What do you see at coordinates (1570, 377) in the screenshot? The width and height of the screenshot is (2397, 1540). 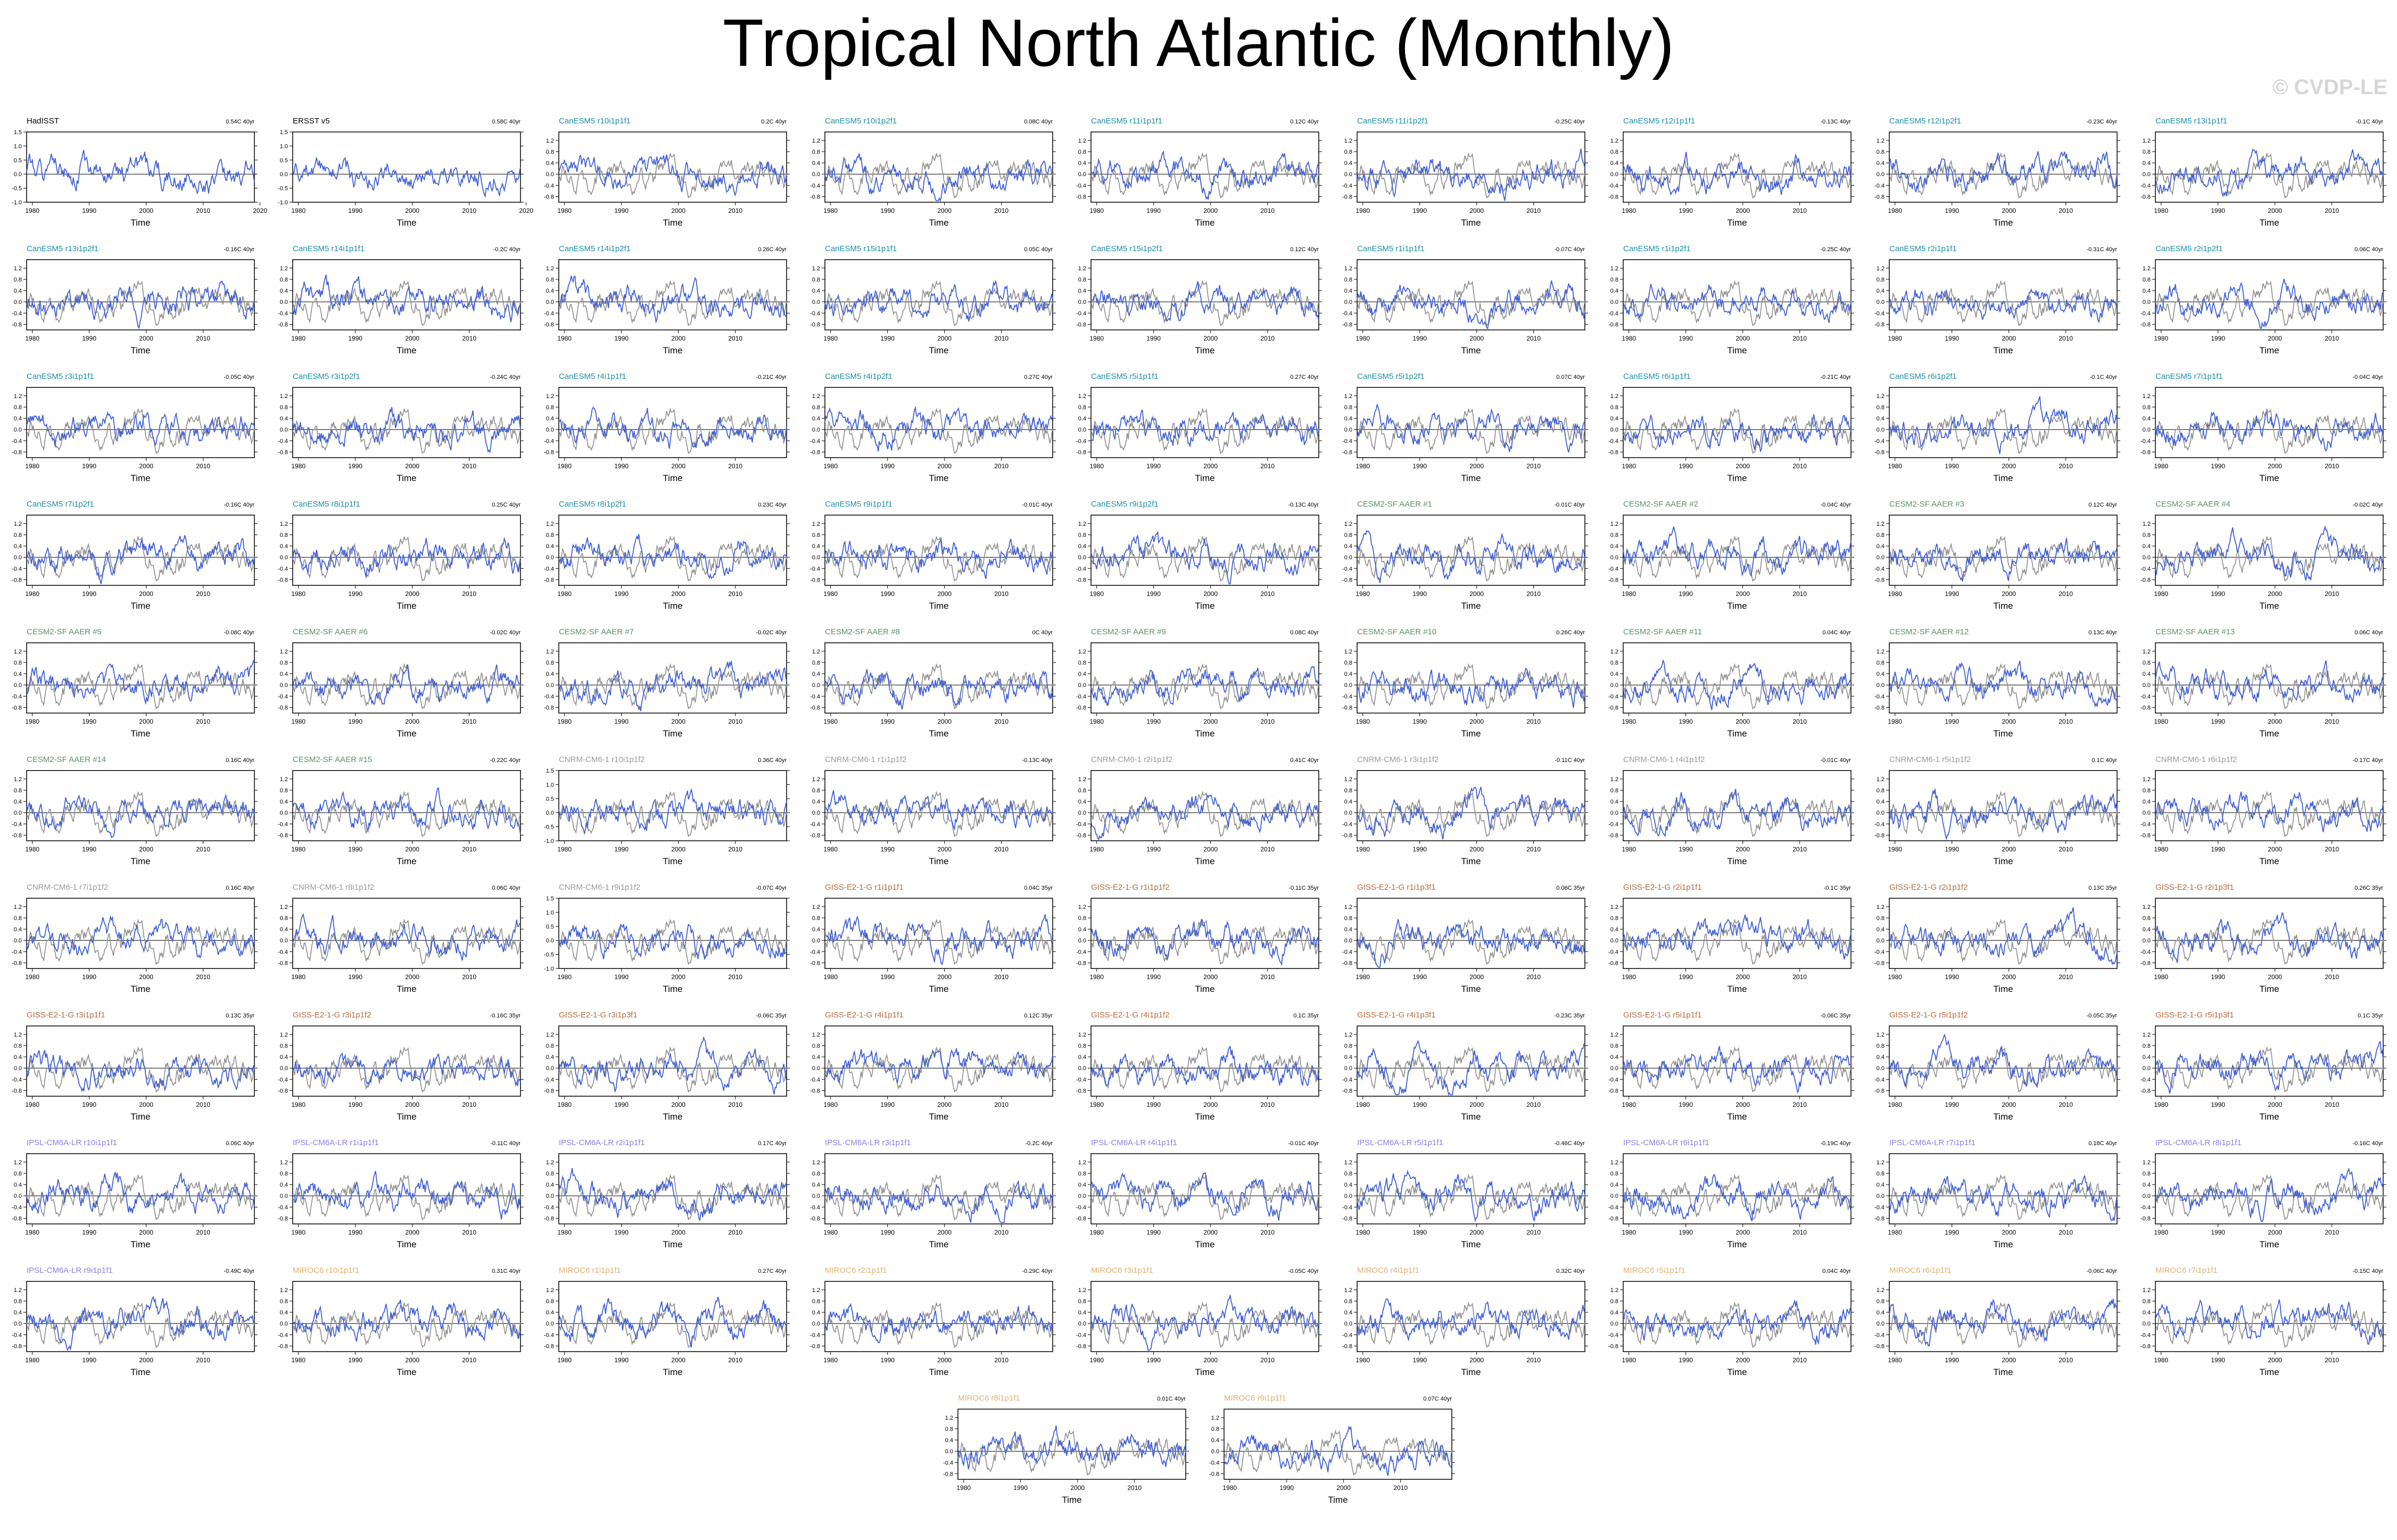 I see `trend-label: 0.07C 40yr` at bounding box center [1570, 377].